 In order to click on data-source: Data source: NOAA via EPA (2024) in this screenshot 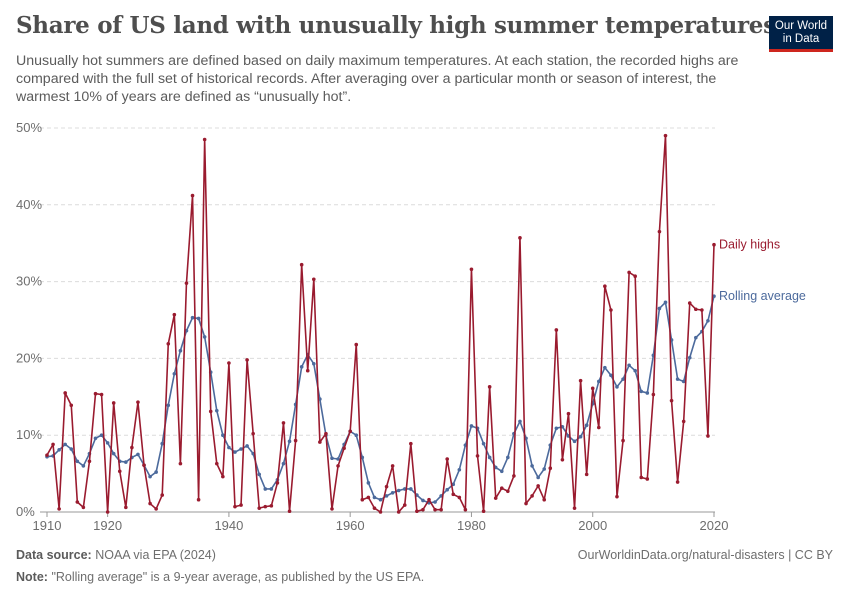, I will do `click(116, 555)`.